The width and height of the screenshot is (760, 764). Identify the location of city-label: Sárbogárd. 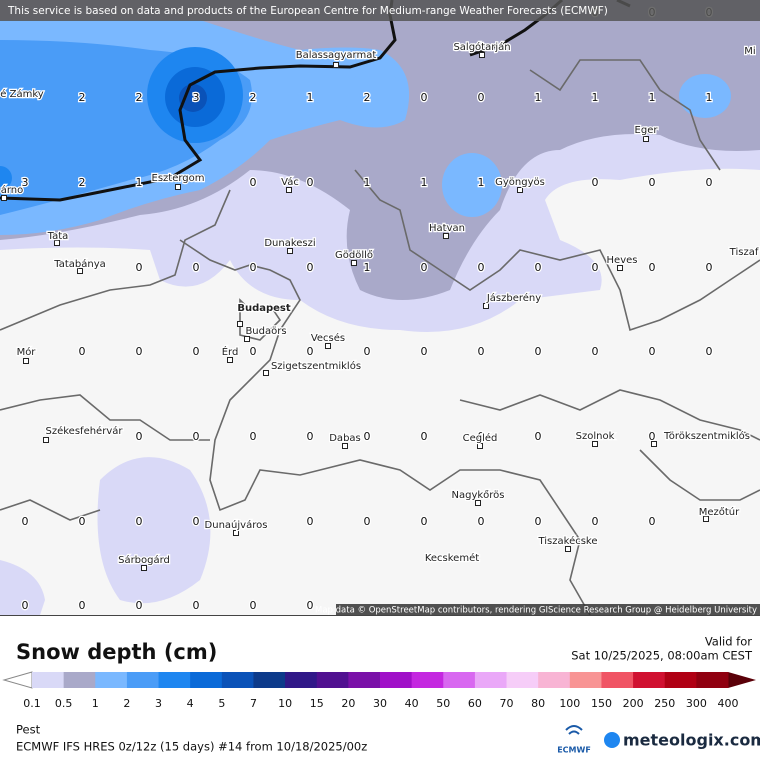
(144, 560).